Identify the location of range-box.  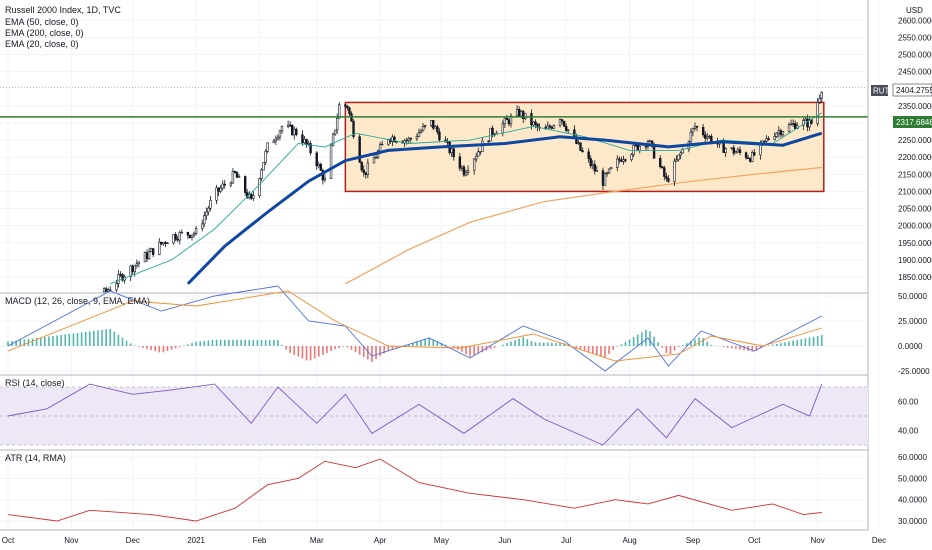
(584, 147).